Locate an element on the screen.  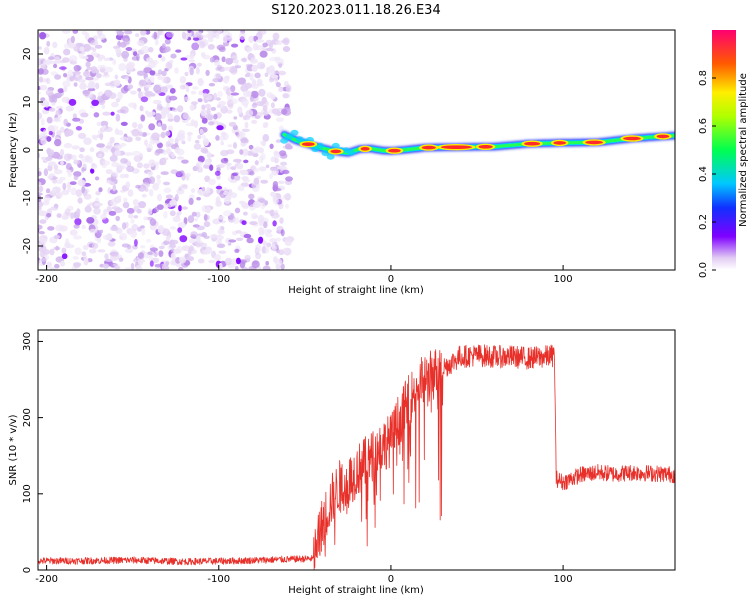
x-tick-label: 100 is located at coordinates (563, 579).